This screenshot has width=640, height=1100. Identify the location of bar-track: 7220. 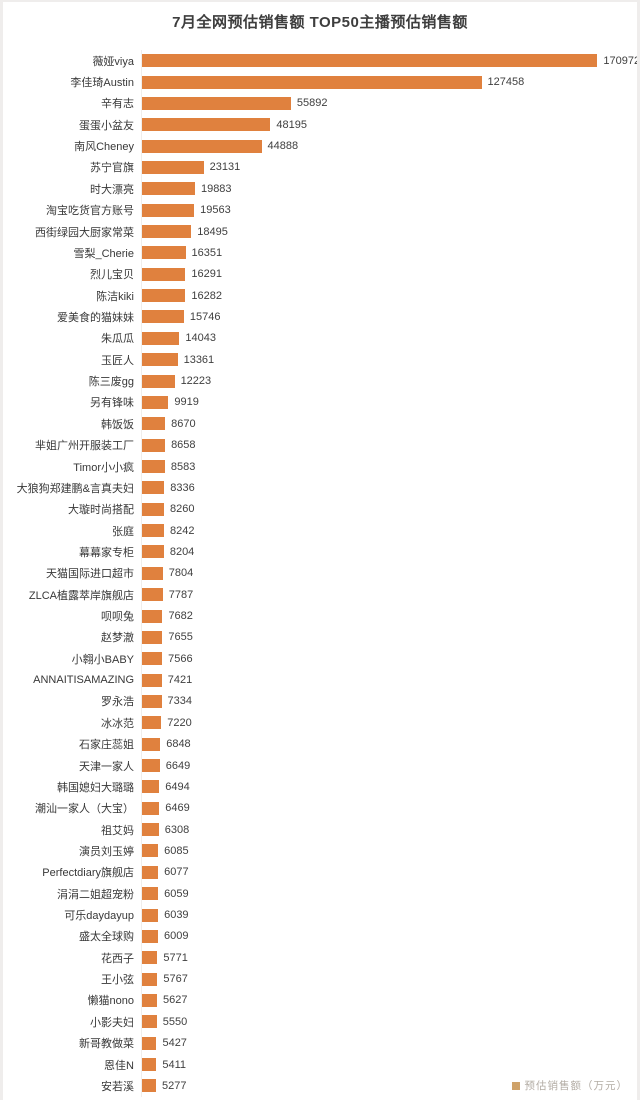
(389, 723).